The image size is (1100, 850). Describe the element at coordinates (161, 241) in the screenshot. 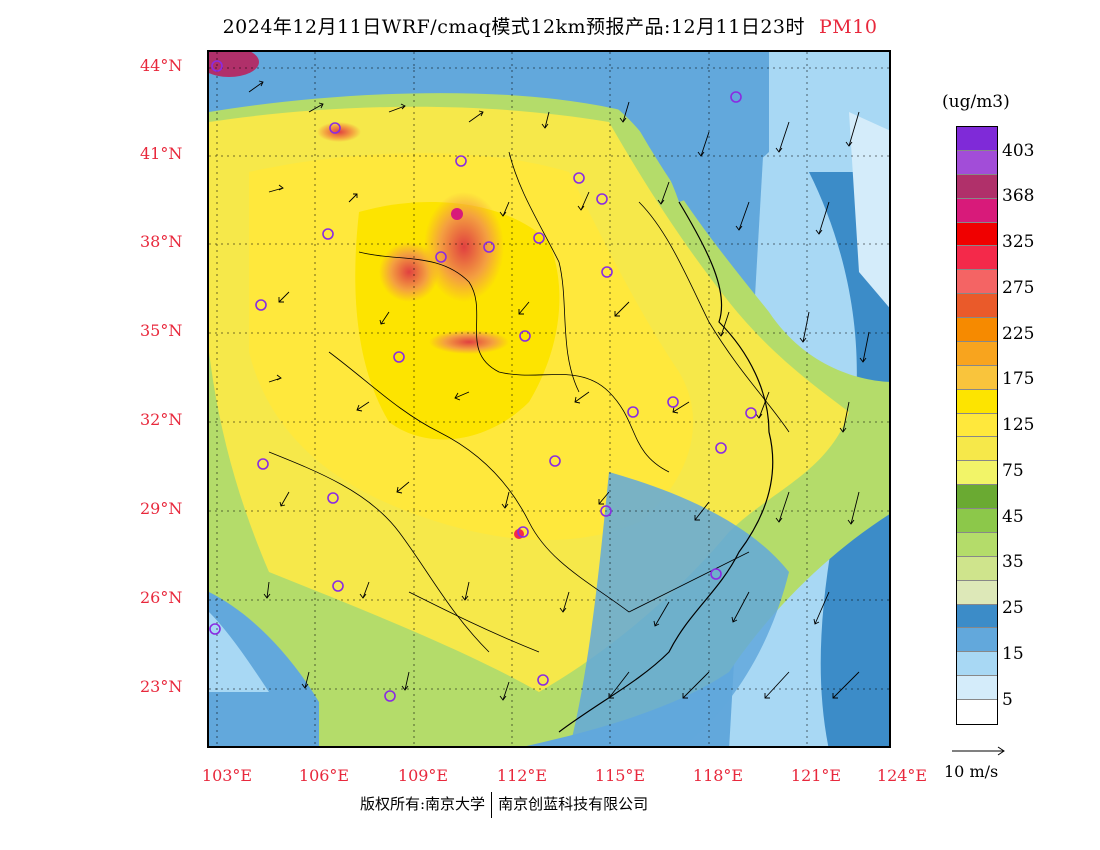

I see `lat-label-38: 38°N` at that location.